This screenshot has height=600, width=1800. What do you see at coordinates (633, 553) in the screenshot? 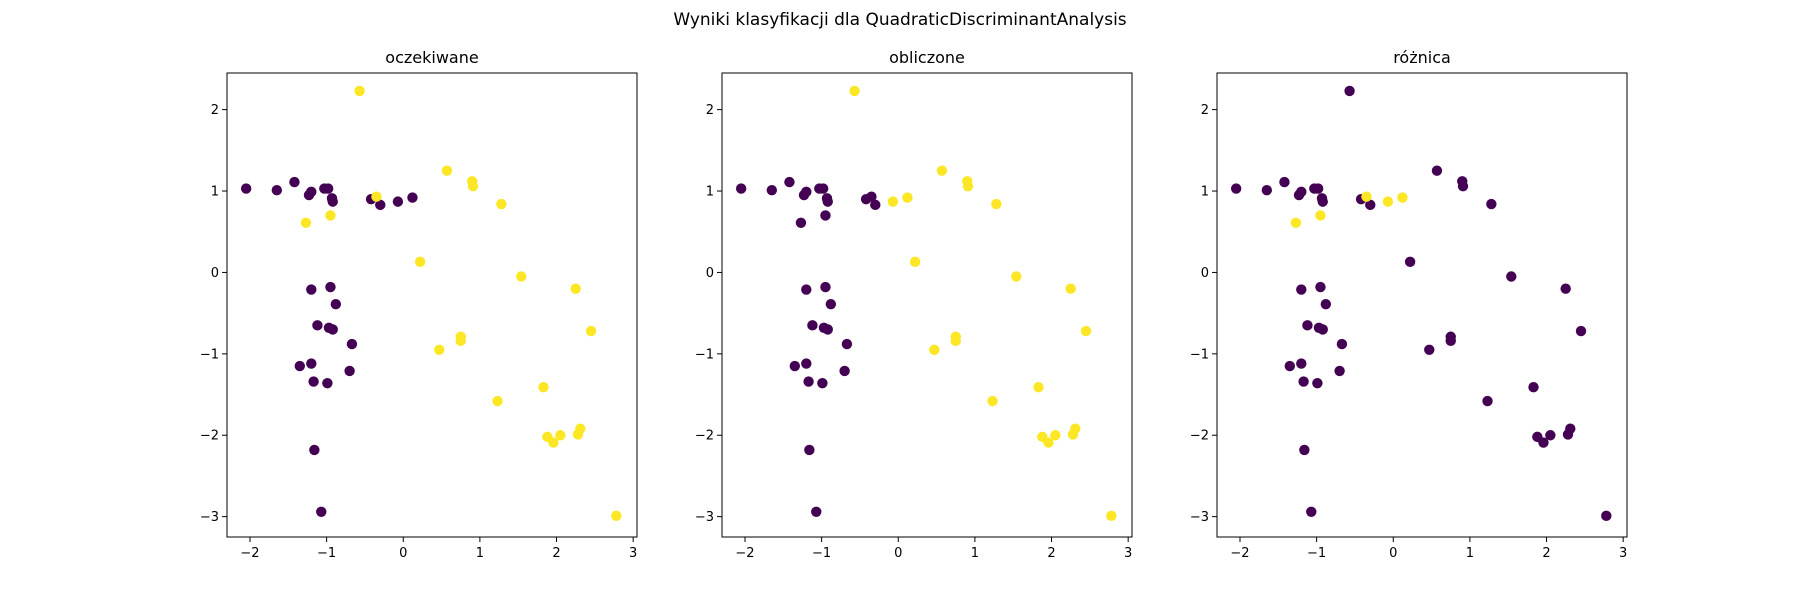
I see `x-tick-label: 3` at bounding box center [633, 553].